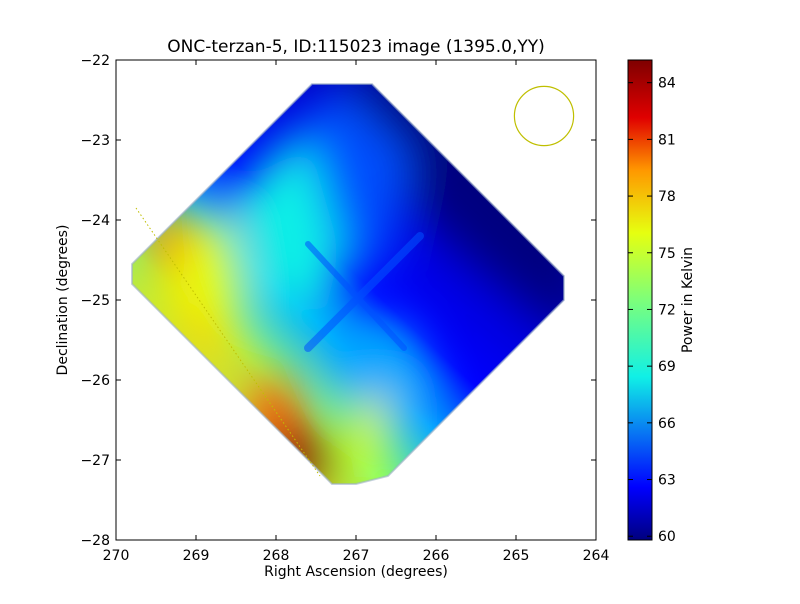  What do you see at coordinates (436, 556) in the screenshot?
I see `x-tick-label: 266` at bounding box center [436, 556].